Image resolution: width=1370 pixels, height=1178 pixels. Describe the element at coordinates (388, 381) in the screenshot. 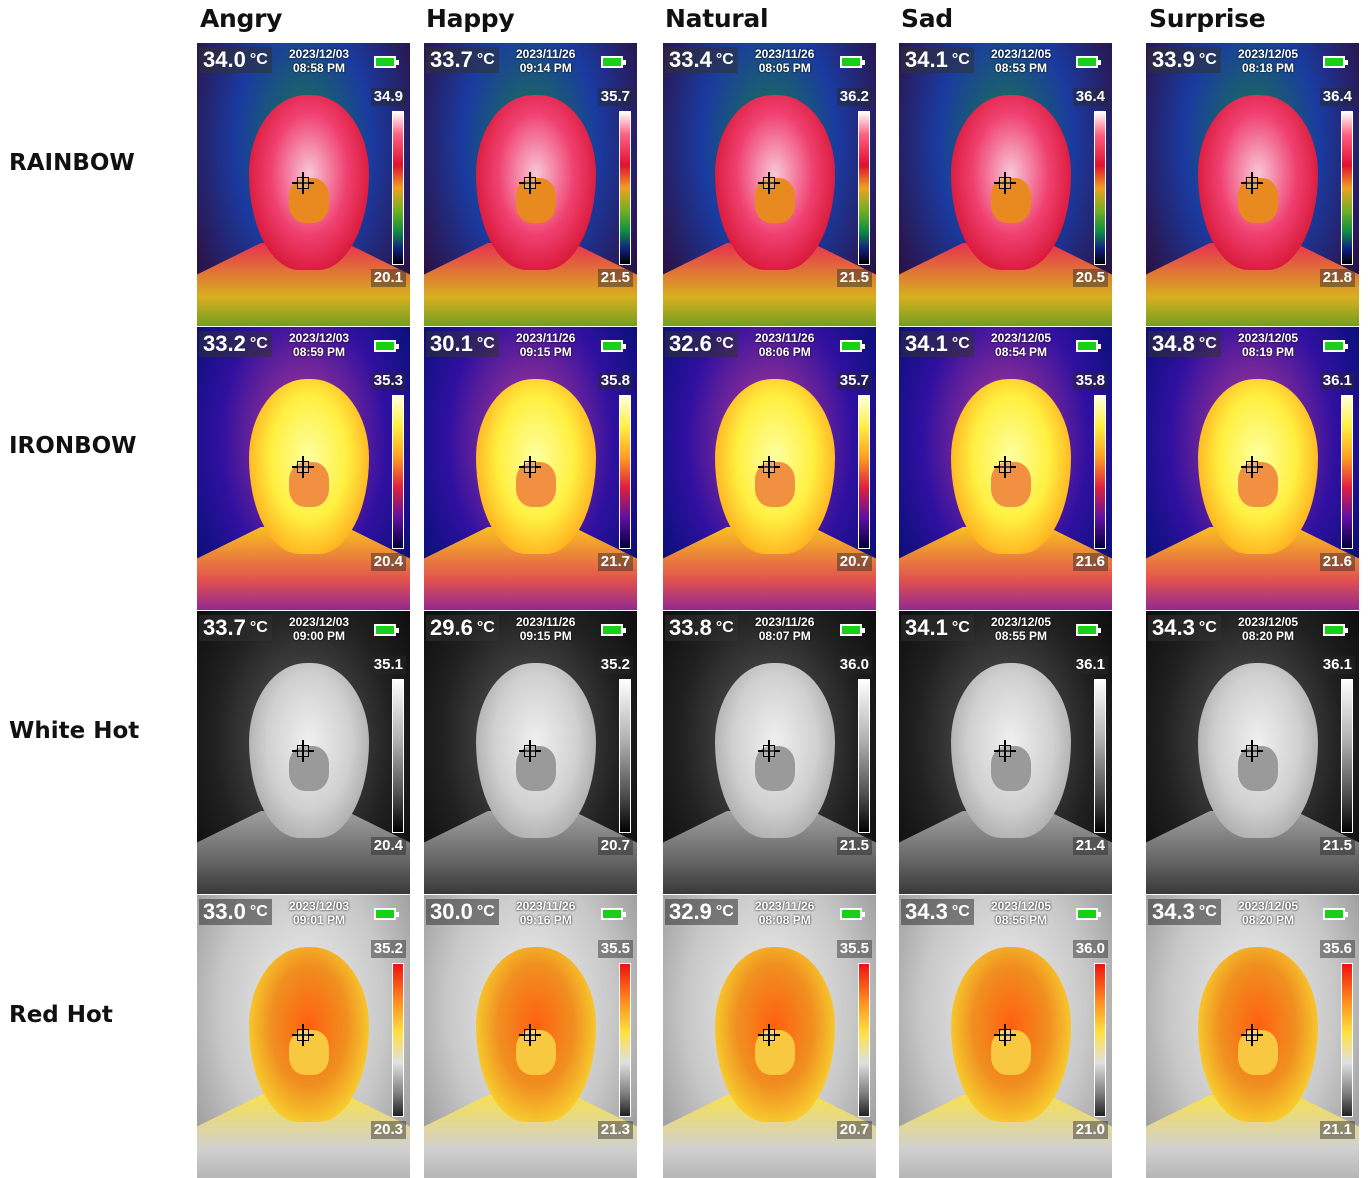

I see `scale-max-temperature: 35.3` at that location.